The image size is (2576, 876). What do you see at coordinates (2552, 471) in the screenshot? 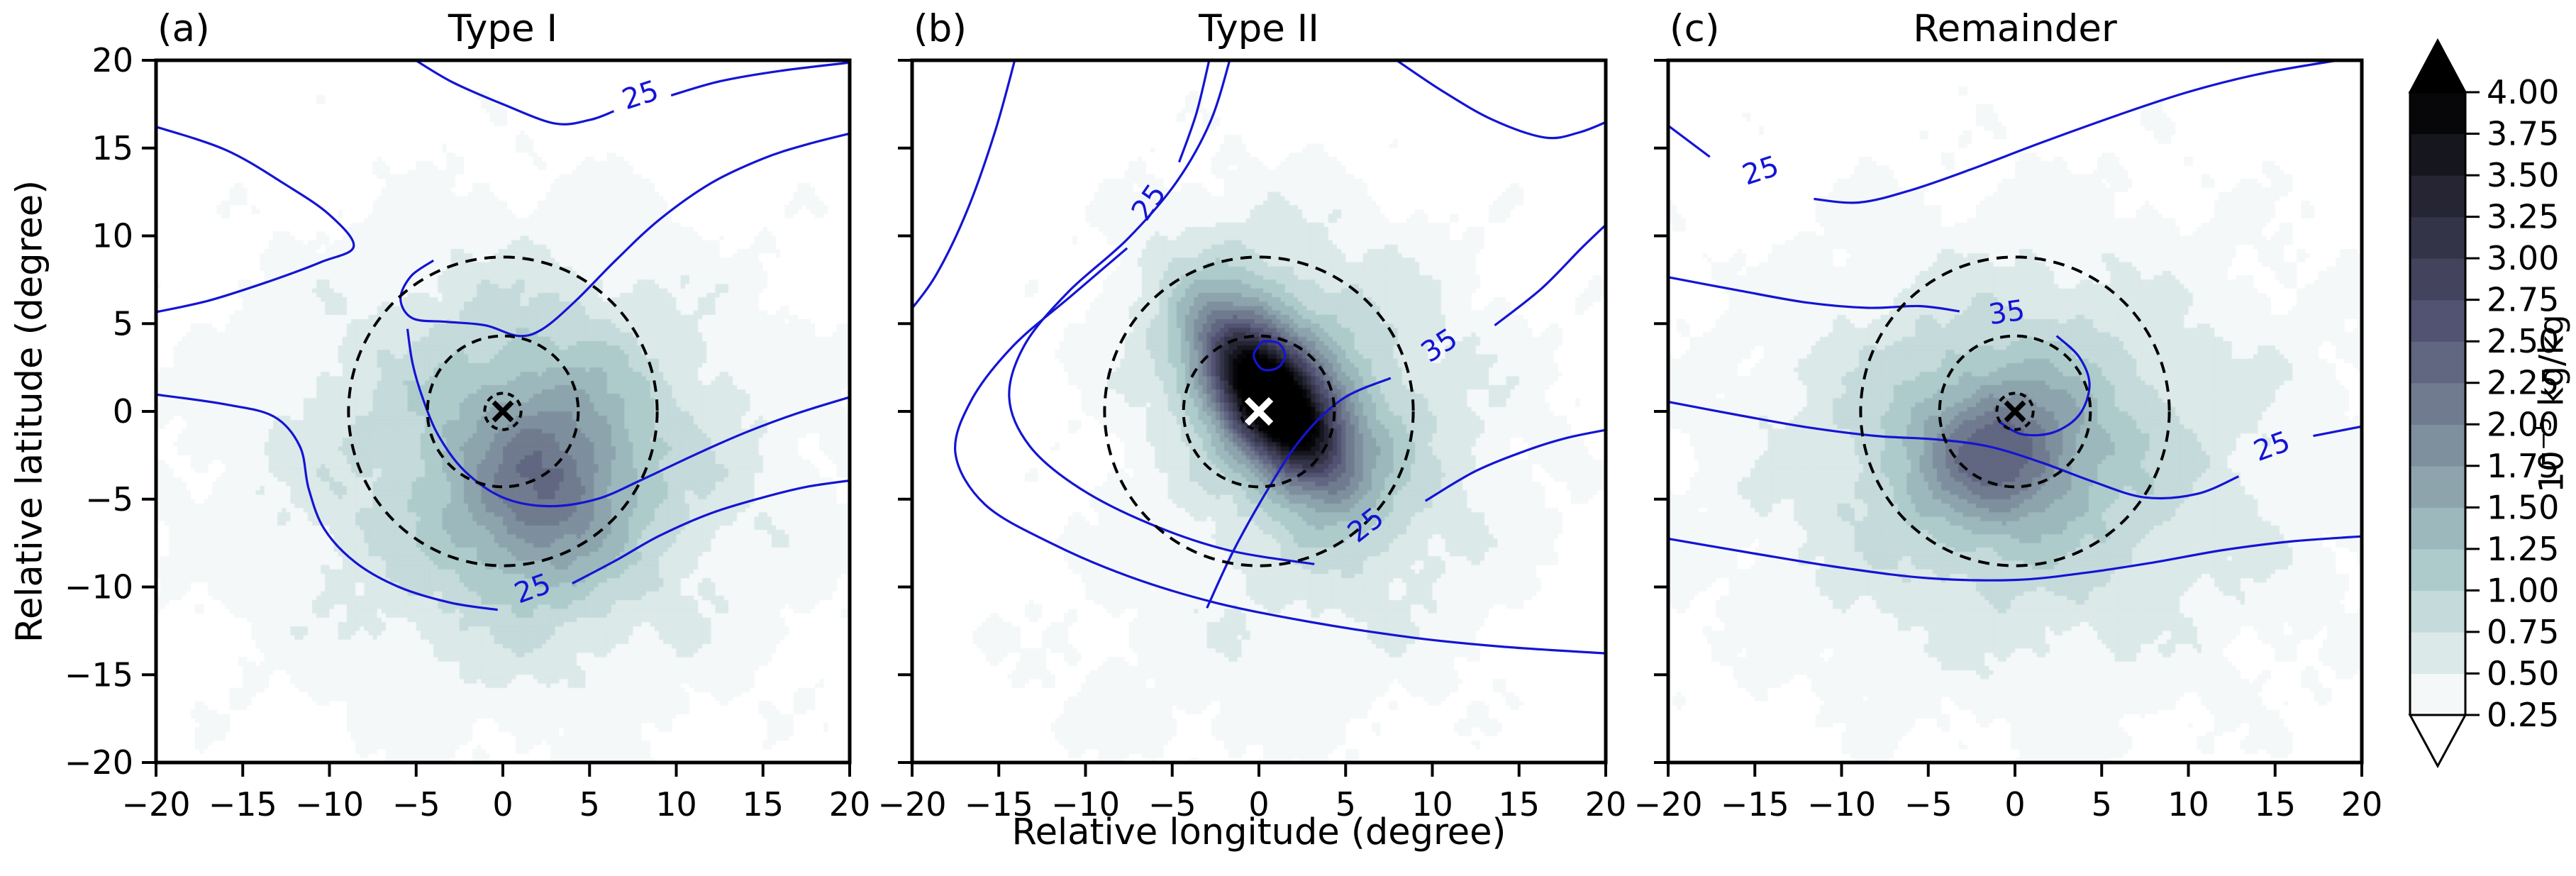
I see `unit-base: 10` at bounding box center [2552, 471].